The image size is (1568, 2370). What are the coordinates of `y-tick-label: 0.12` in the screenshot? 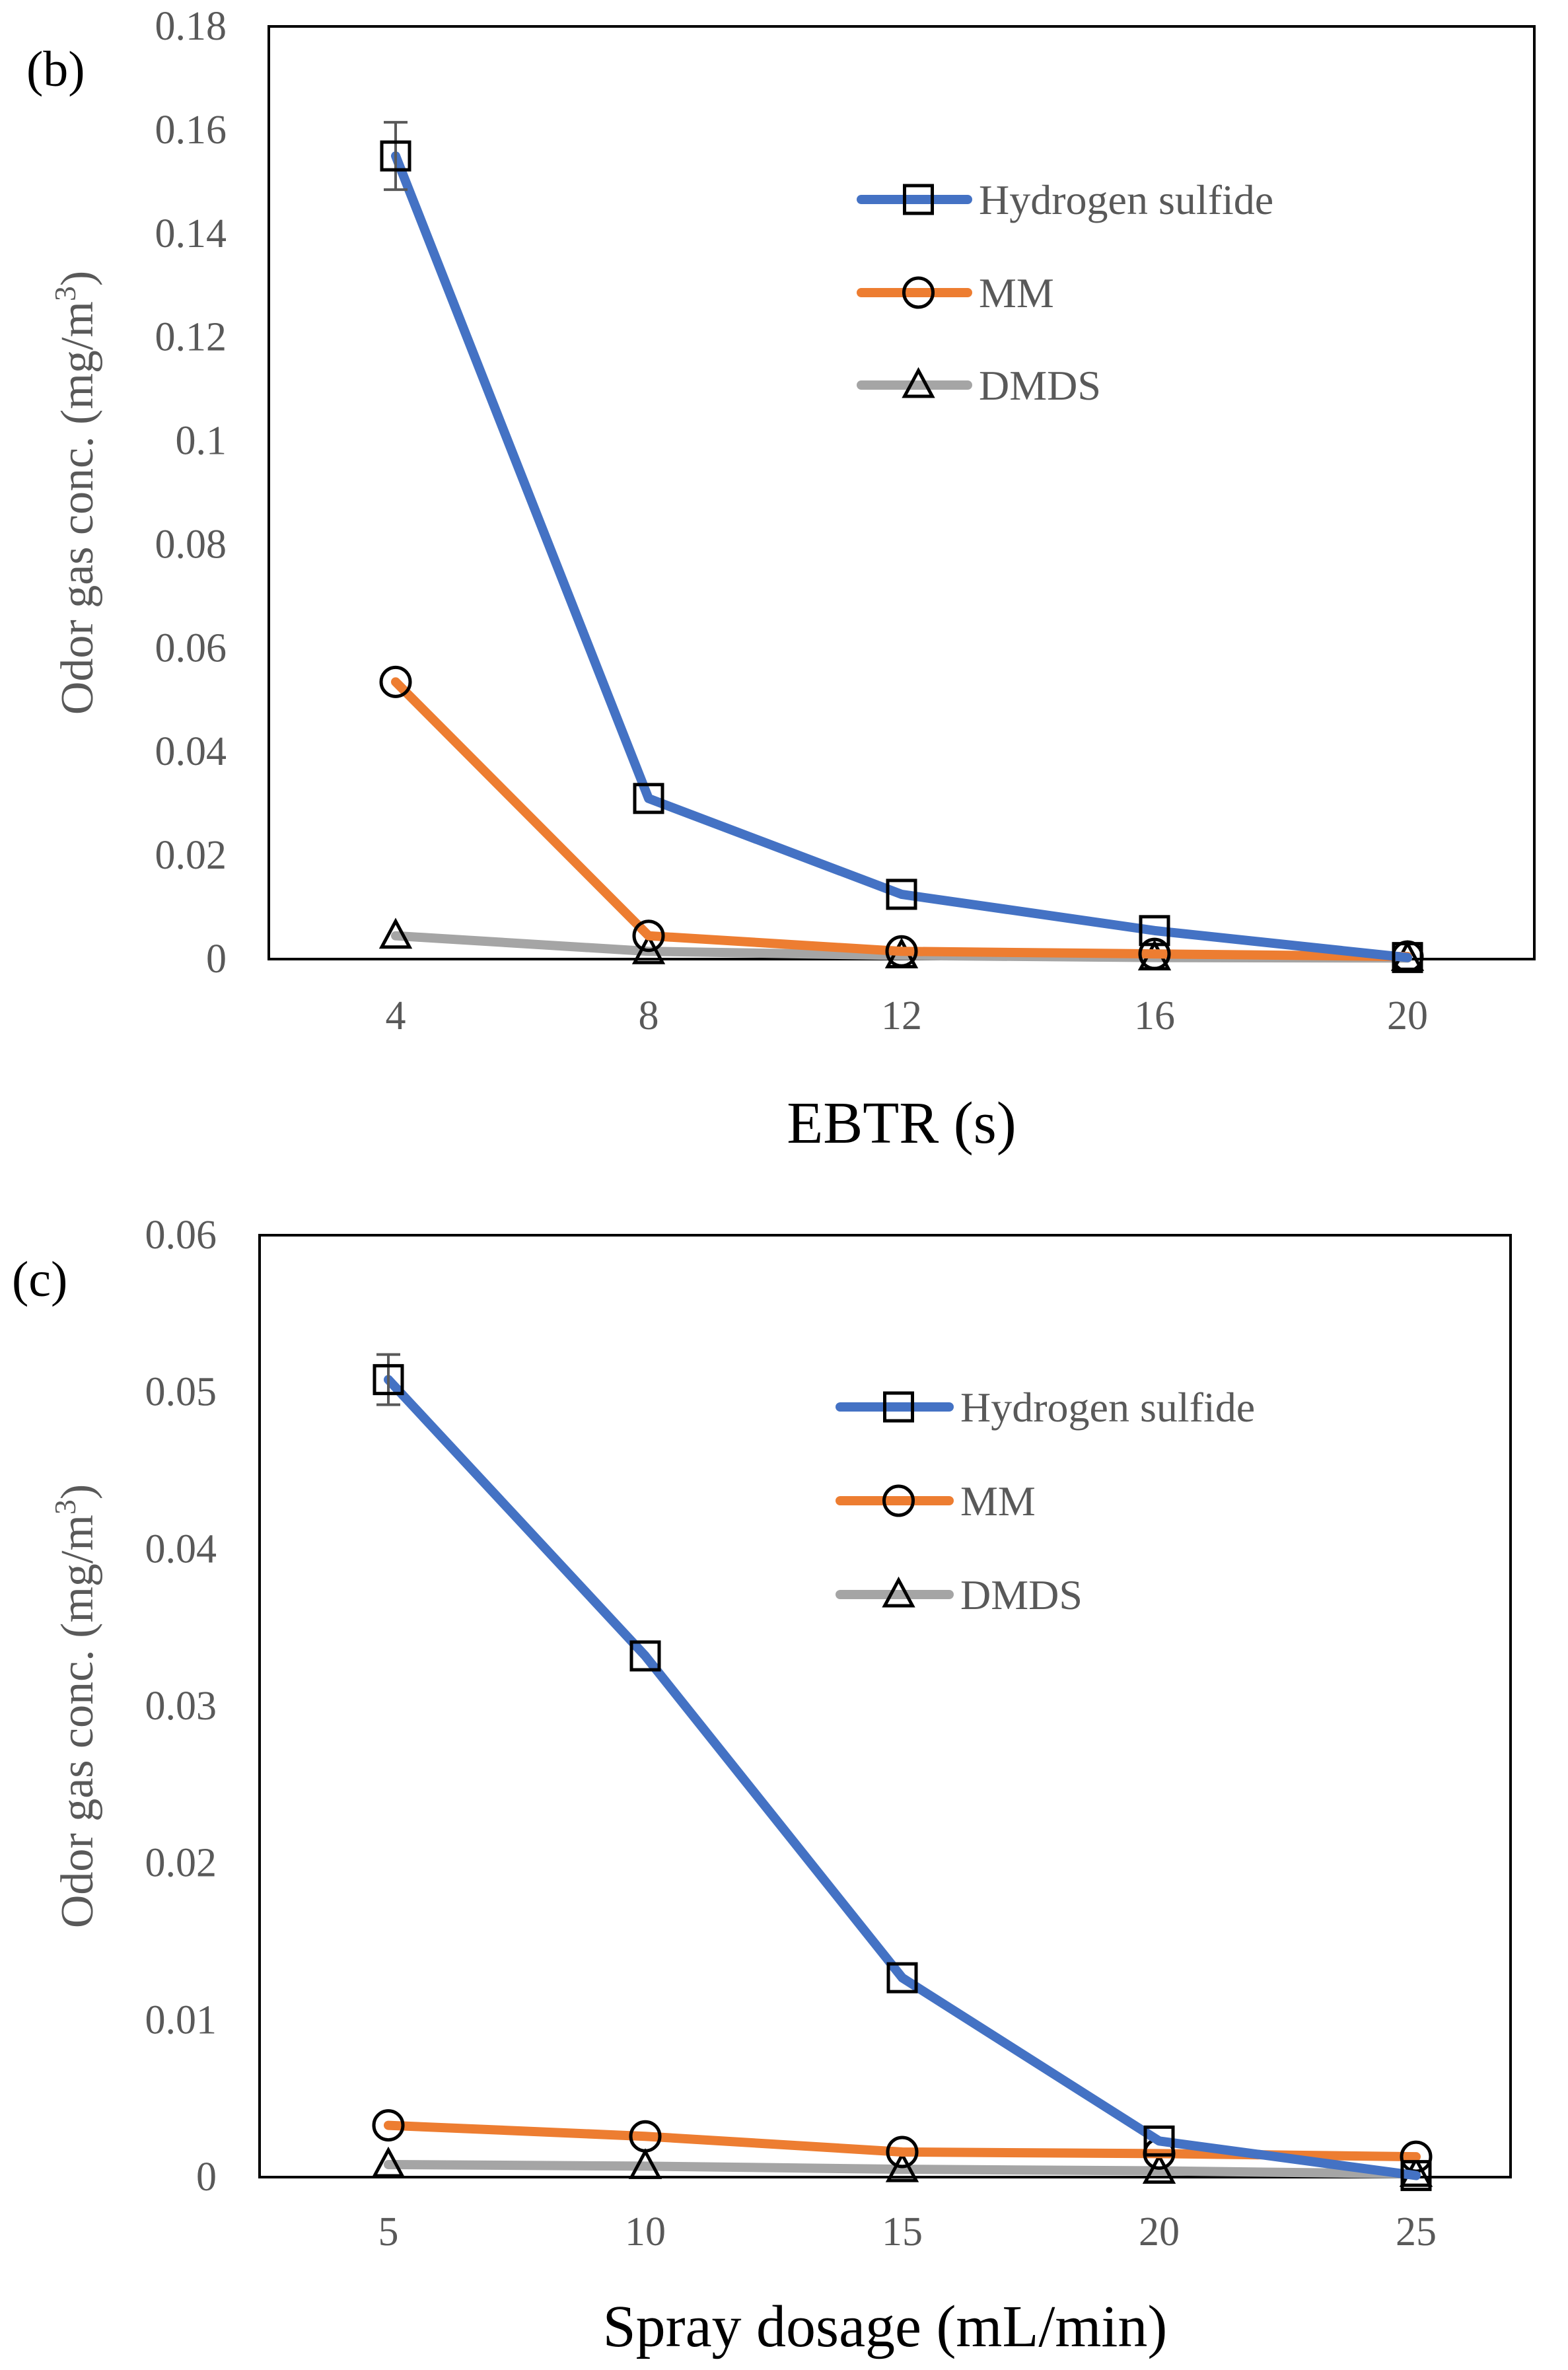 It's located at (191, 337).